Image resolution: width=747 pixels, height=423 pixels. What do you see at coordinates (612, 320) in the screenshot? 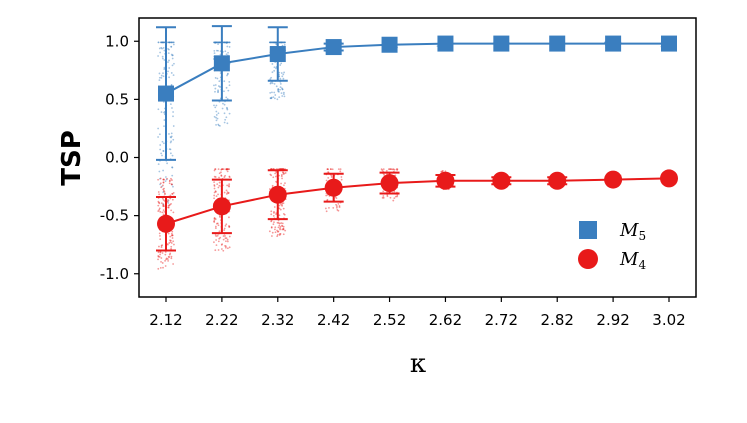
I see `x-tick-label: 2.92` at bounding box center [612, 320].